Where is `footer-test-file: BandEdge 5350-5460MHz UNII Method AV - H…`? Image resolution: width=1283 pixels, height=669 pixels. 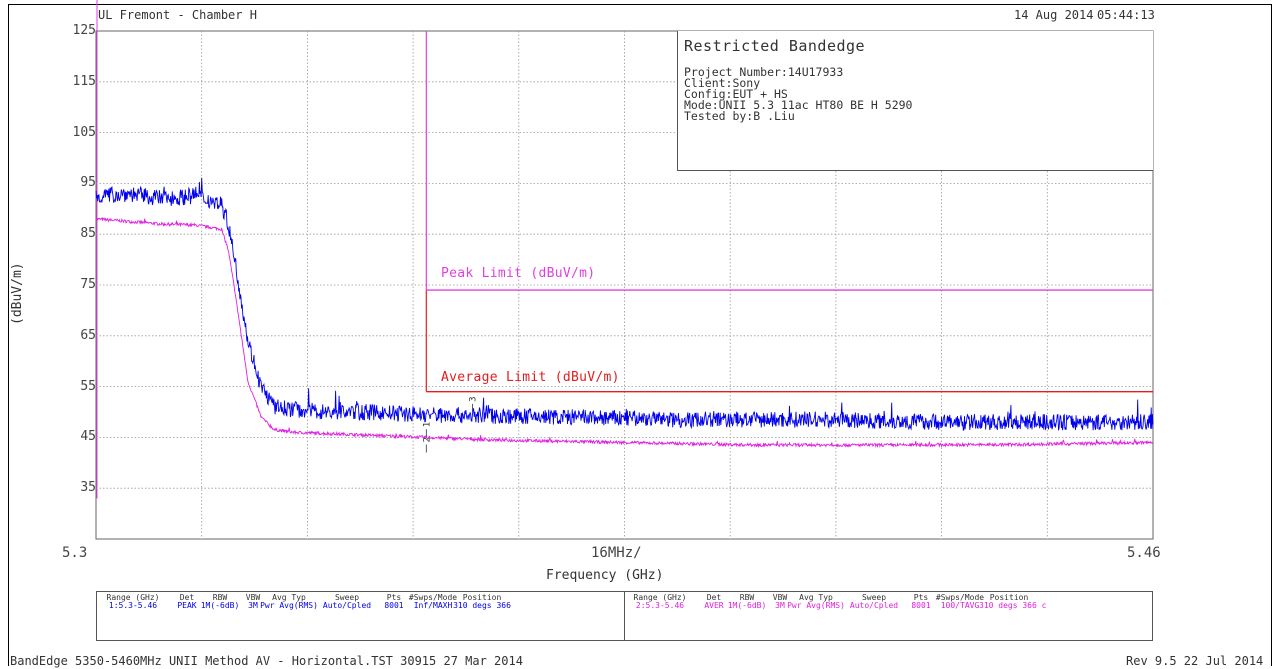 footer-test-file: BandEdge 5350-5460MHz UNII Method AV - H… is located at coordinates (266, 661).